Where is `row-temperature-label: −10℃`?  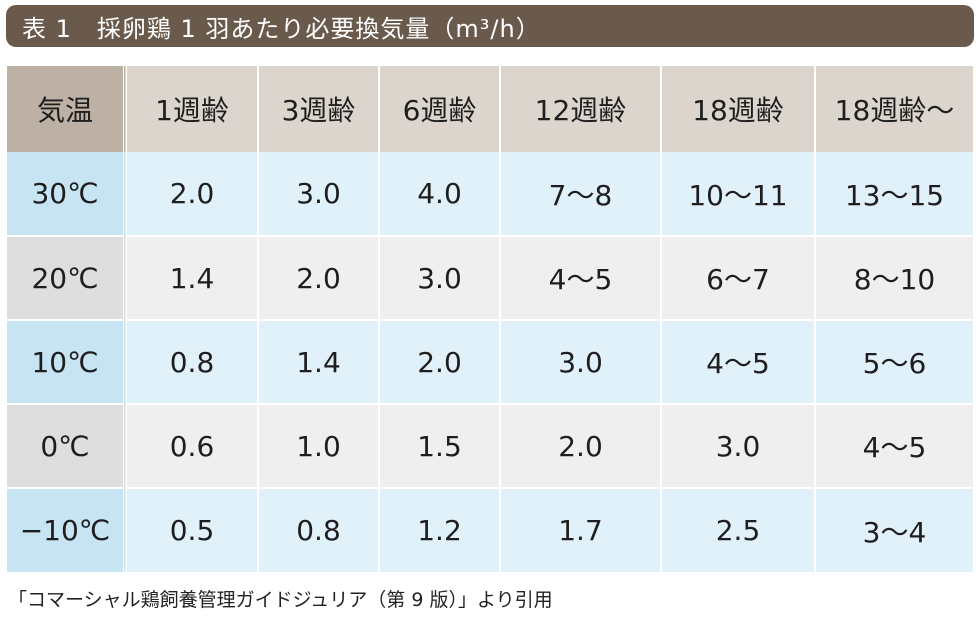
row-temperature-label: −10℃ is located at coordinates (66, 529).